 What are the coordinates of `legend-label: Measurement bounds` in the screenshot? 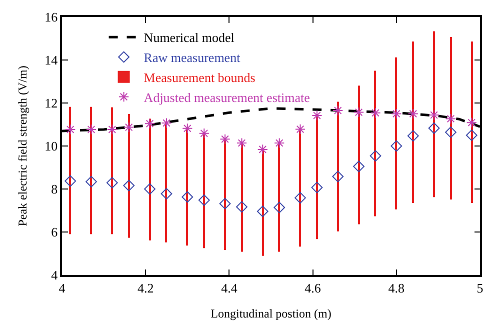 It's located at (200, 77).